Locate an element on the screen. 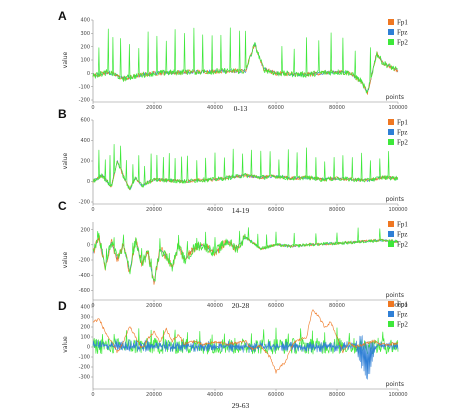  panel-caption: 29-63 is located at coordinates (241, 405).